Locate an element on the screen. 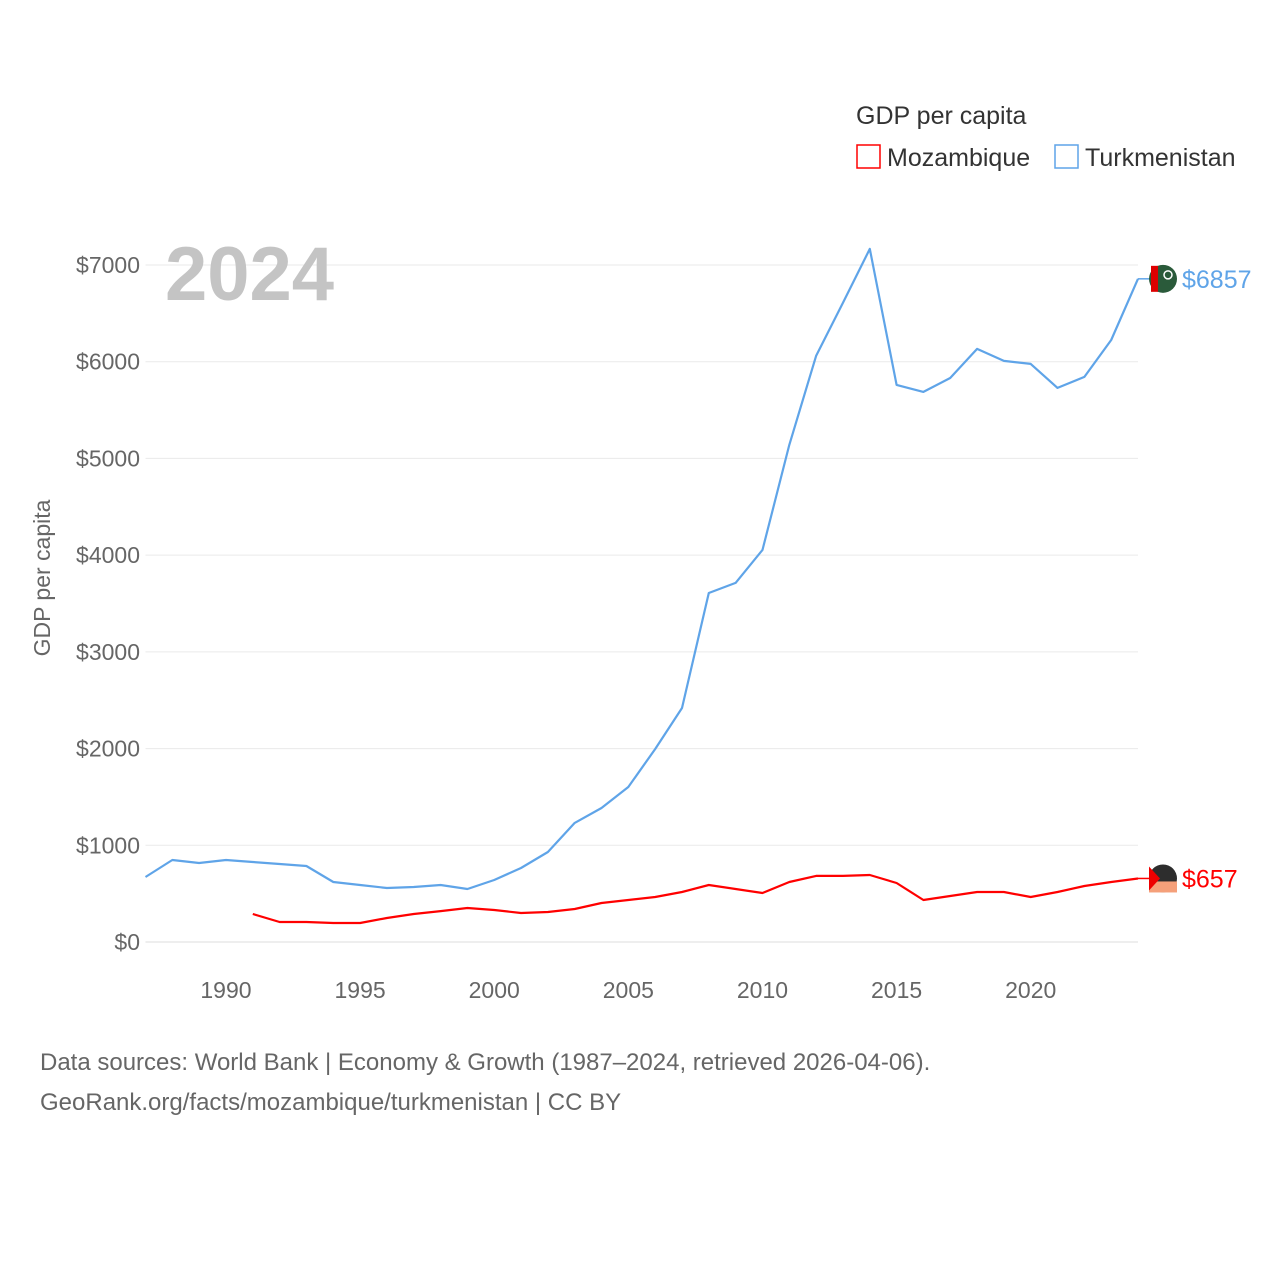 The height and width of the screenshot is (1280, 1280). legend-title: GDP per capita is located at coordinates (941, 116).